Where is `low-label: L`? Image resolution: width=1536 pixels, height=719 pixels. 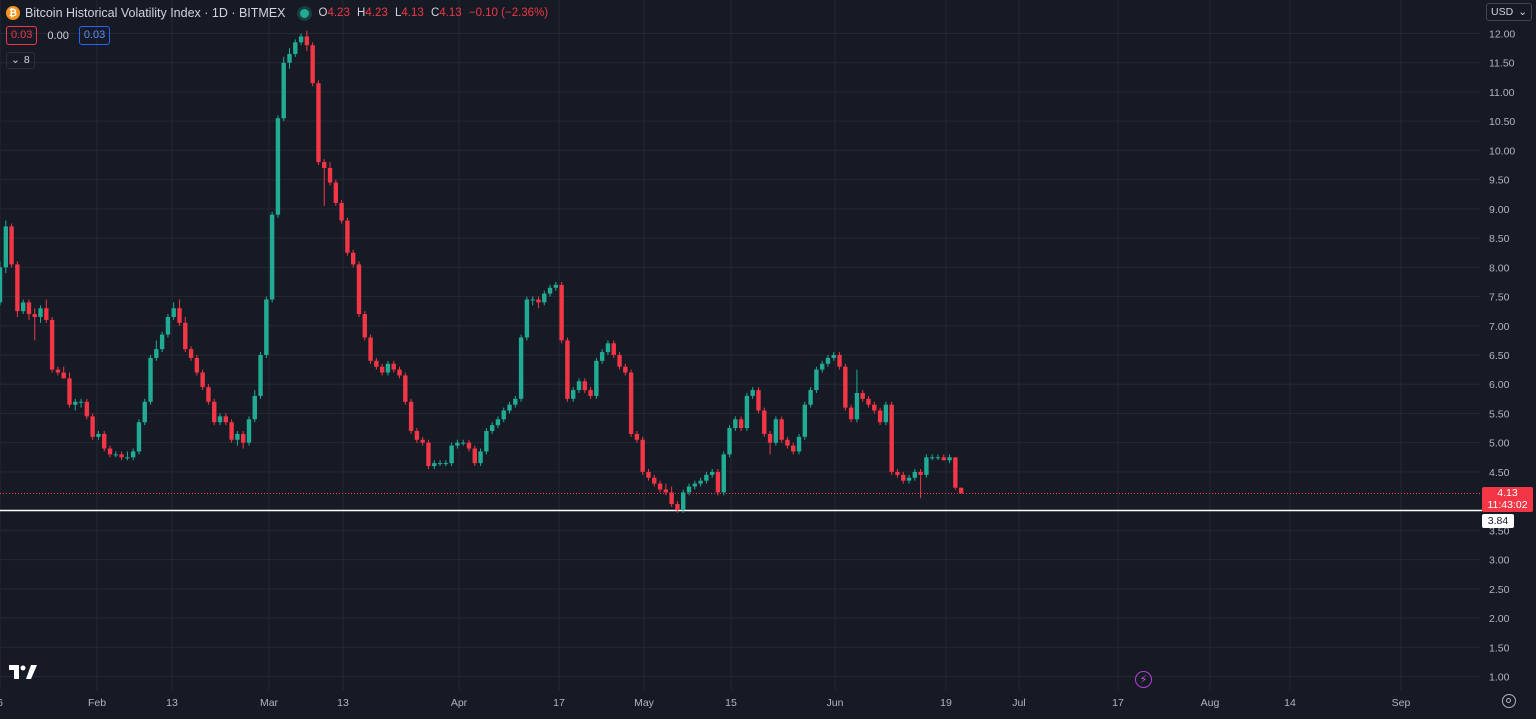
low-label: L is located at coordinates (398, 13).